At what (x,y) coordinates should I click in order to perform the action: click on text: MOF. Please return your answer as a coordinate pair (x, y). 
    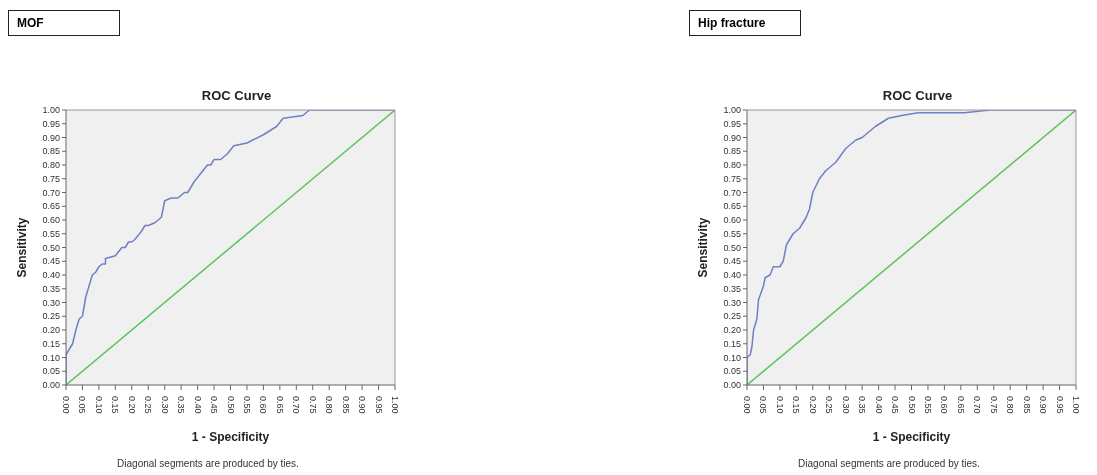
    Looking at the image, I should click on (64, 23).